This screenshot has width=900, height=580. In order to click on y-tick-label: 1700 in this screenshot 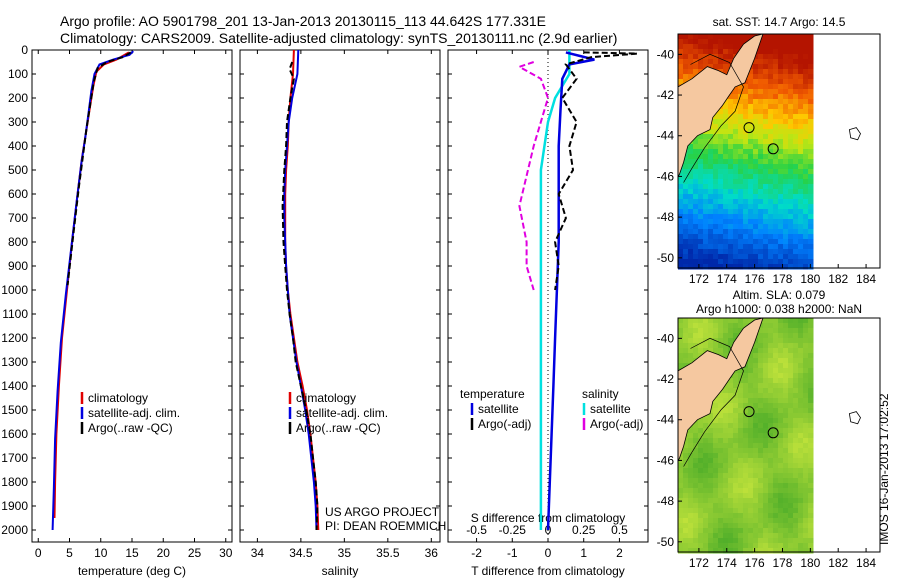, I will do `click(14, 458)`.